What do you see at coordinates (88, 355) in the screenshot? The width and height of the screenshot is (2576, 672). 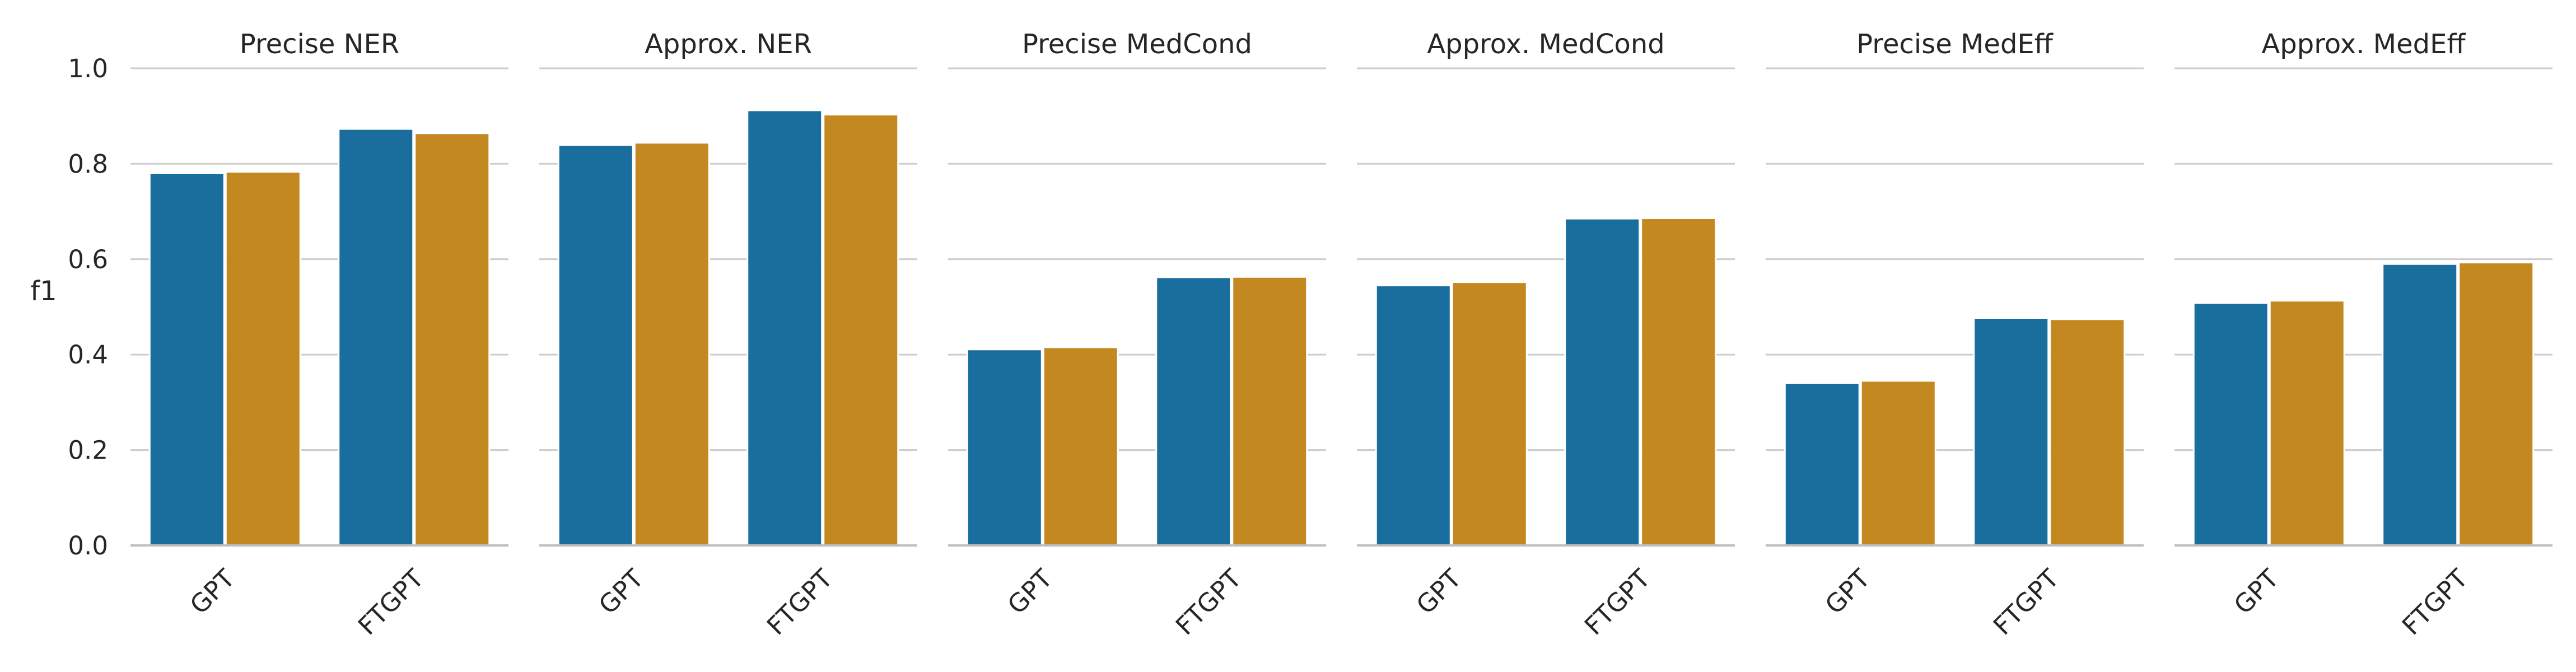 I see `y-tick-label: 0.4` at bounding box center [88, 355].